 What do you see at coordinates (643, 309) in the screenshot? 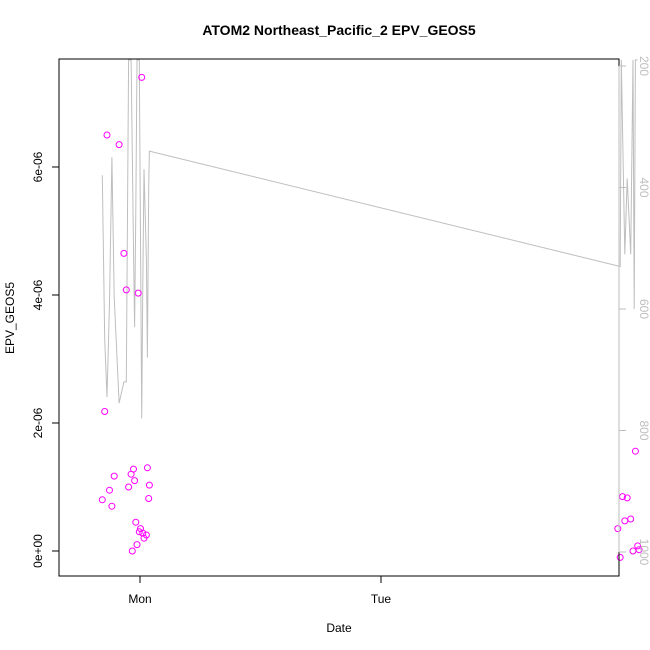
I see `y-right-tick-label: 600` at bounding box center [643, 309].